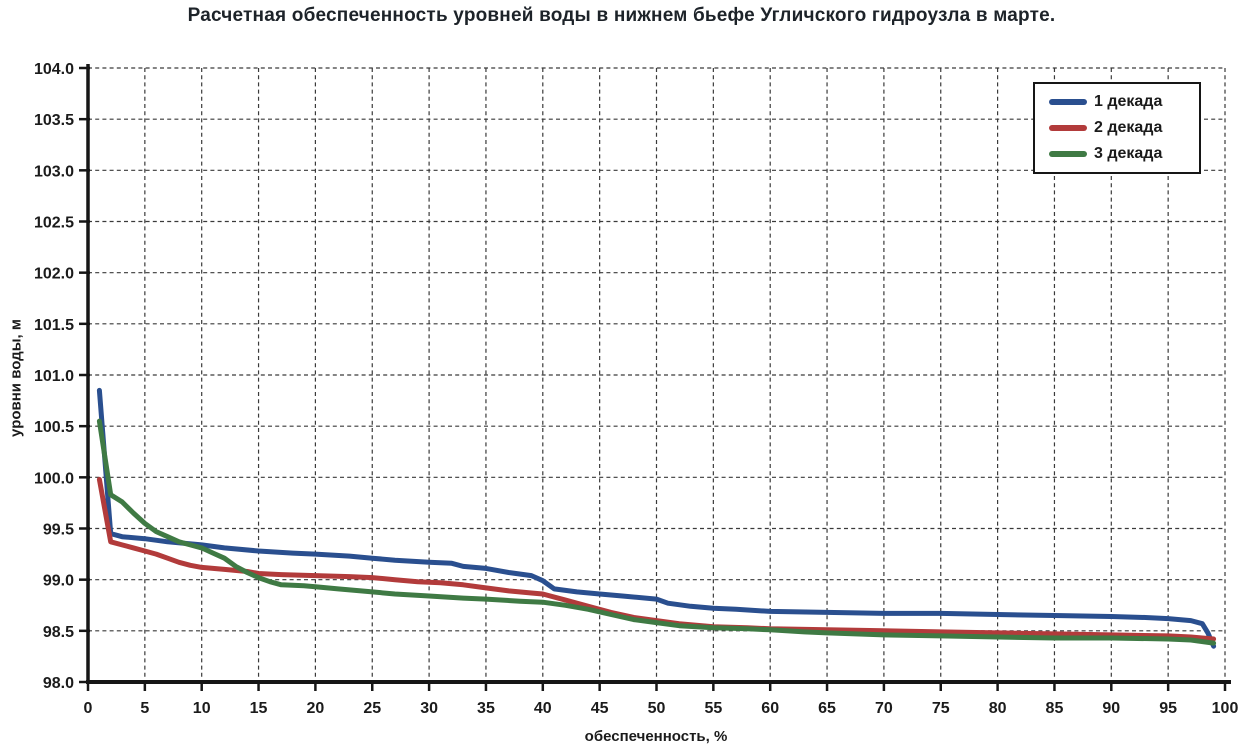 The width and height of the screenshot is (1243, 751). I want to click on legend-label-3: 3 декада, so click(1128, 153).